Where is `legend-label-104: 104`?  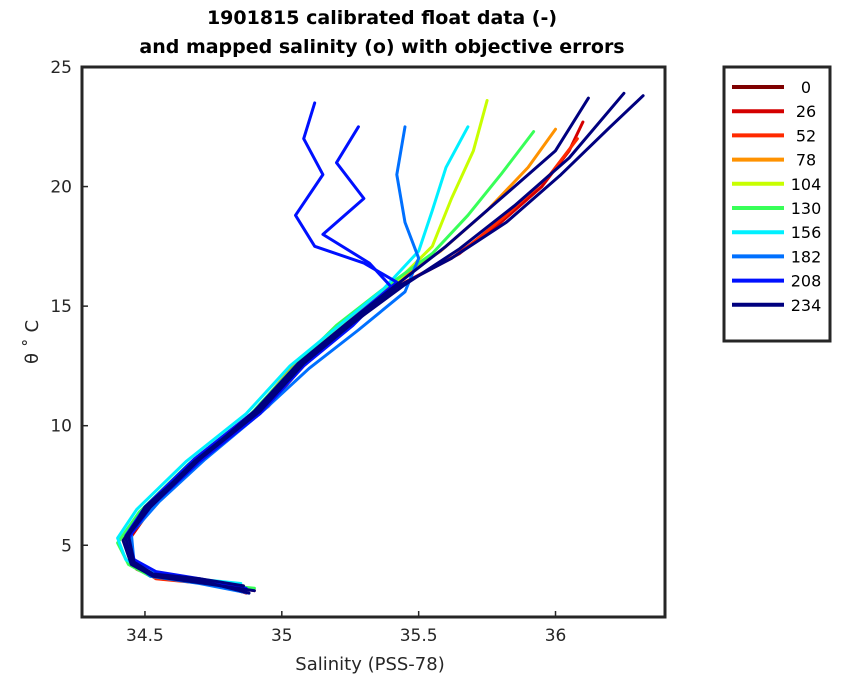
legend-label-104: 104 is located at coordinates (806, 184).